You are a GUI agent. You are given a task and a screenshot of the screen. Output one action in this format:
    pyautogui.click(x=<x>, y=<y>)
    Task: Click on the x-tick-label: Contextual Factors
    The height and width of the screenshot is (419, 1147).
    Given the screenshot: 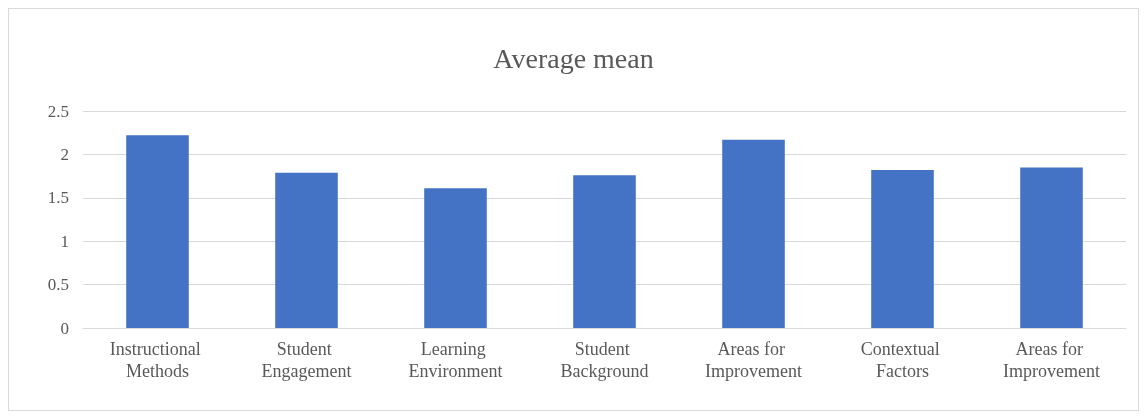 What is the action you would take?
    pyautogui.click(x=902, y=360)
    